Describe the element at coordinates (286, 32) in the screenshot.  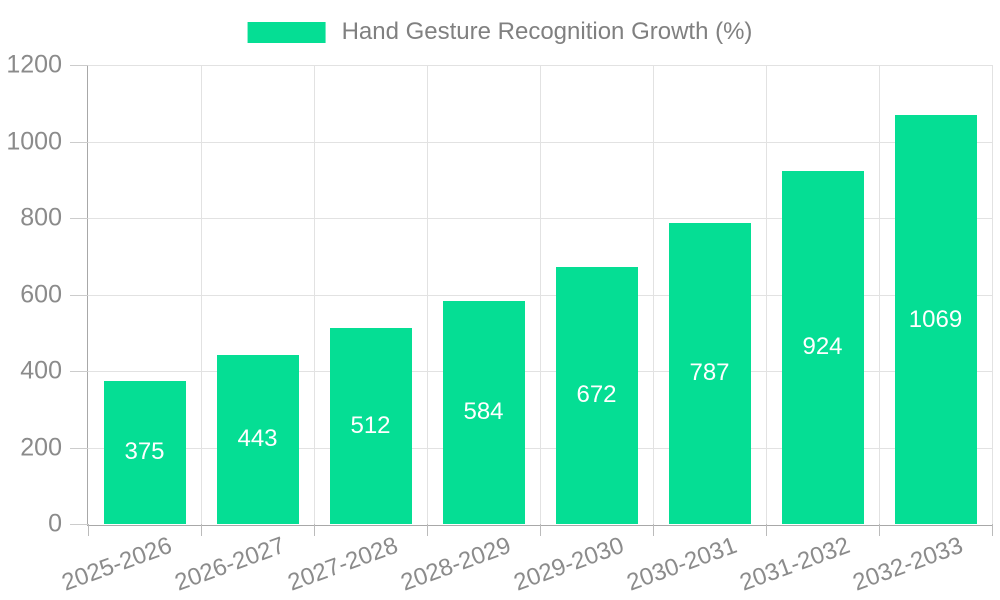
I see `legend-swatch-icon` at that location.